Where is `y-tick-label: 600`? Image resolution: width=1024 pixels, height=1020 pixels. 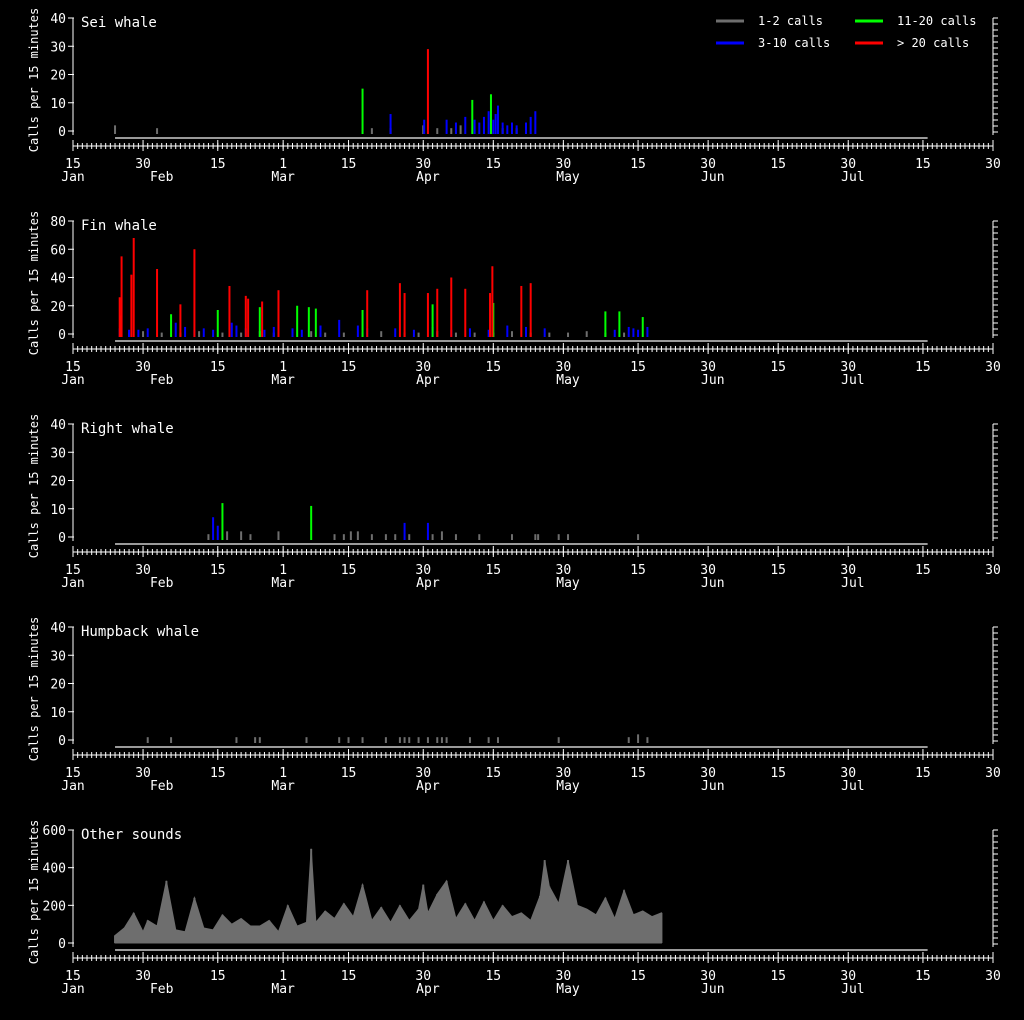
y-tick-label: 600 is located at coordinates (54, 831).